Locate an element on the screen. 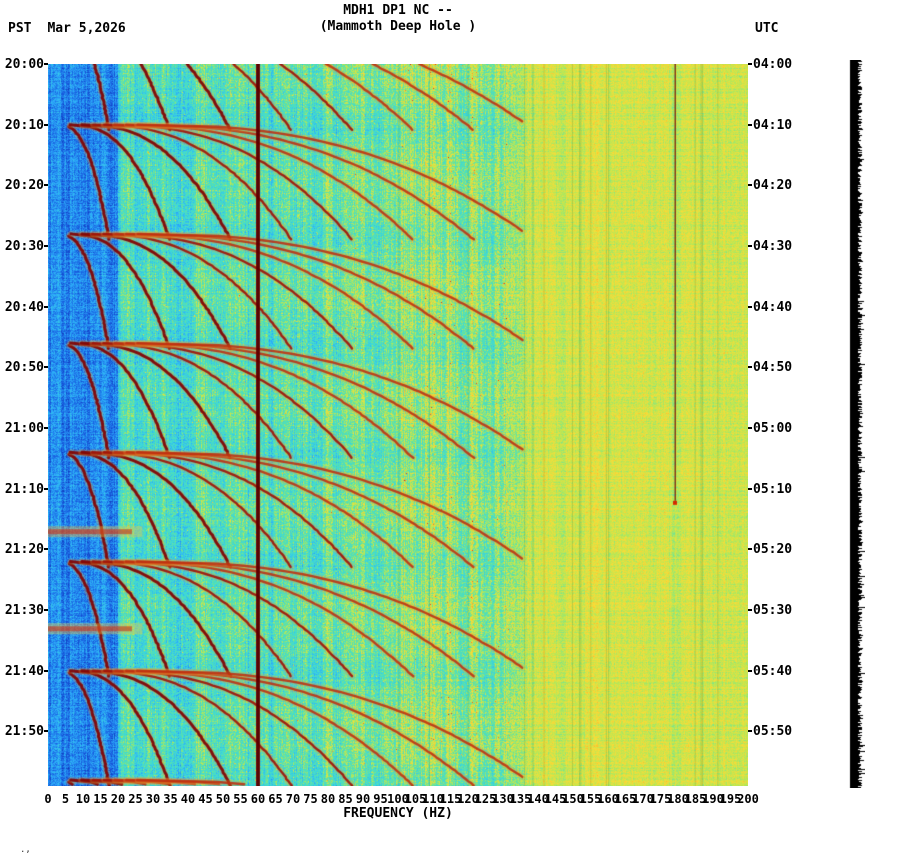  freq-tick-label: 155 is located at coordinates (590, 799).